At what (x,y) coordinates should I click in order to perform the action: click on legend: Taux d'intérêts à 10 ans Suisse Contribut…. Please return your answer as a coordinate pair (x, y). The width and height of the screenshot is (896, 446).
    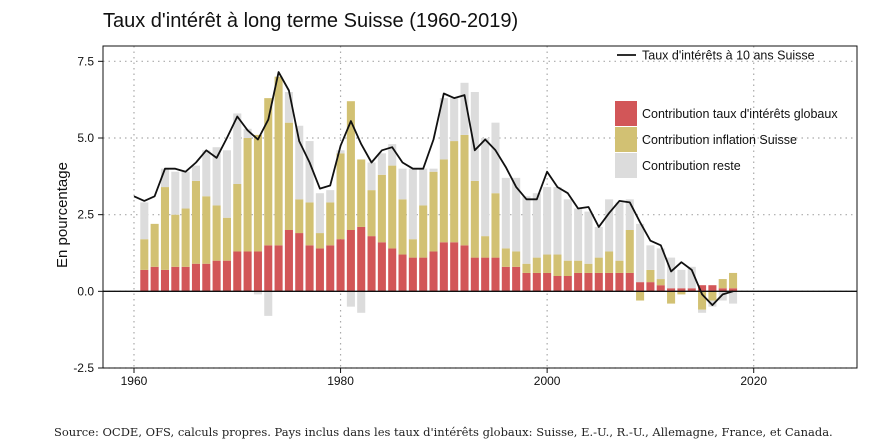
    Looking at the image, I should click on (726, 113).